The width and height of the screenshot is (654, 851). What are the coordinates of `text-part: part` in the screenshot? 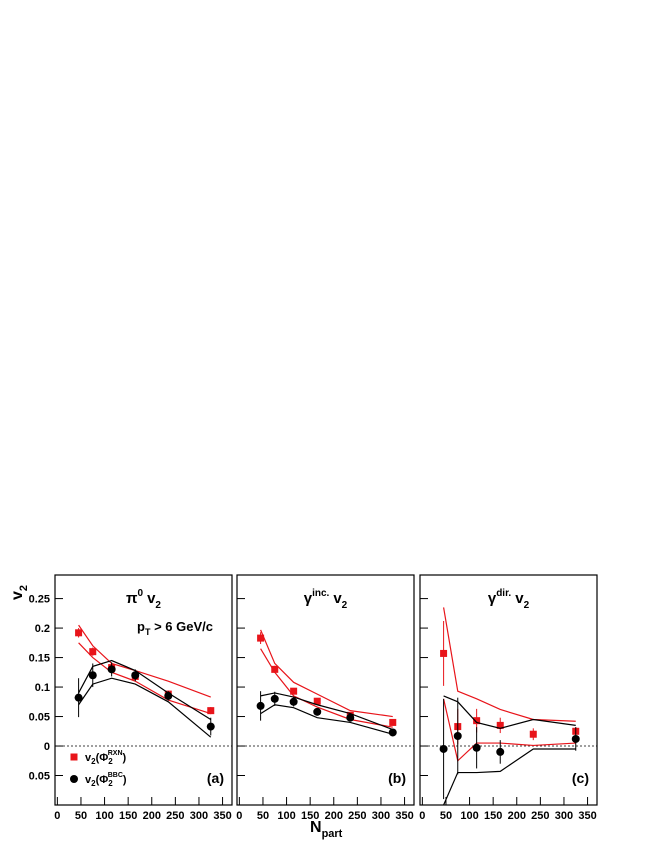 It's located at (332, 834).